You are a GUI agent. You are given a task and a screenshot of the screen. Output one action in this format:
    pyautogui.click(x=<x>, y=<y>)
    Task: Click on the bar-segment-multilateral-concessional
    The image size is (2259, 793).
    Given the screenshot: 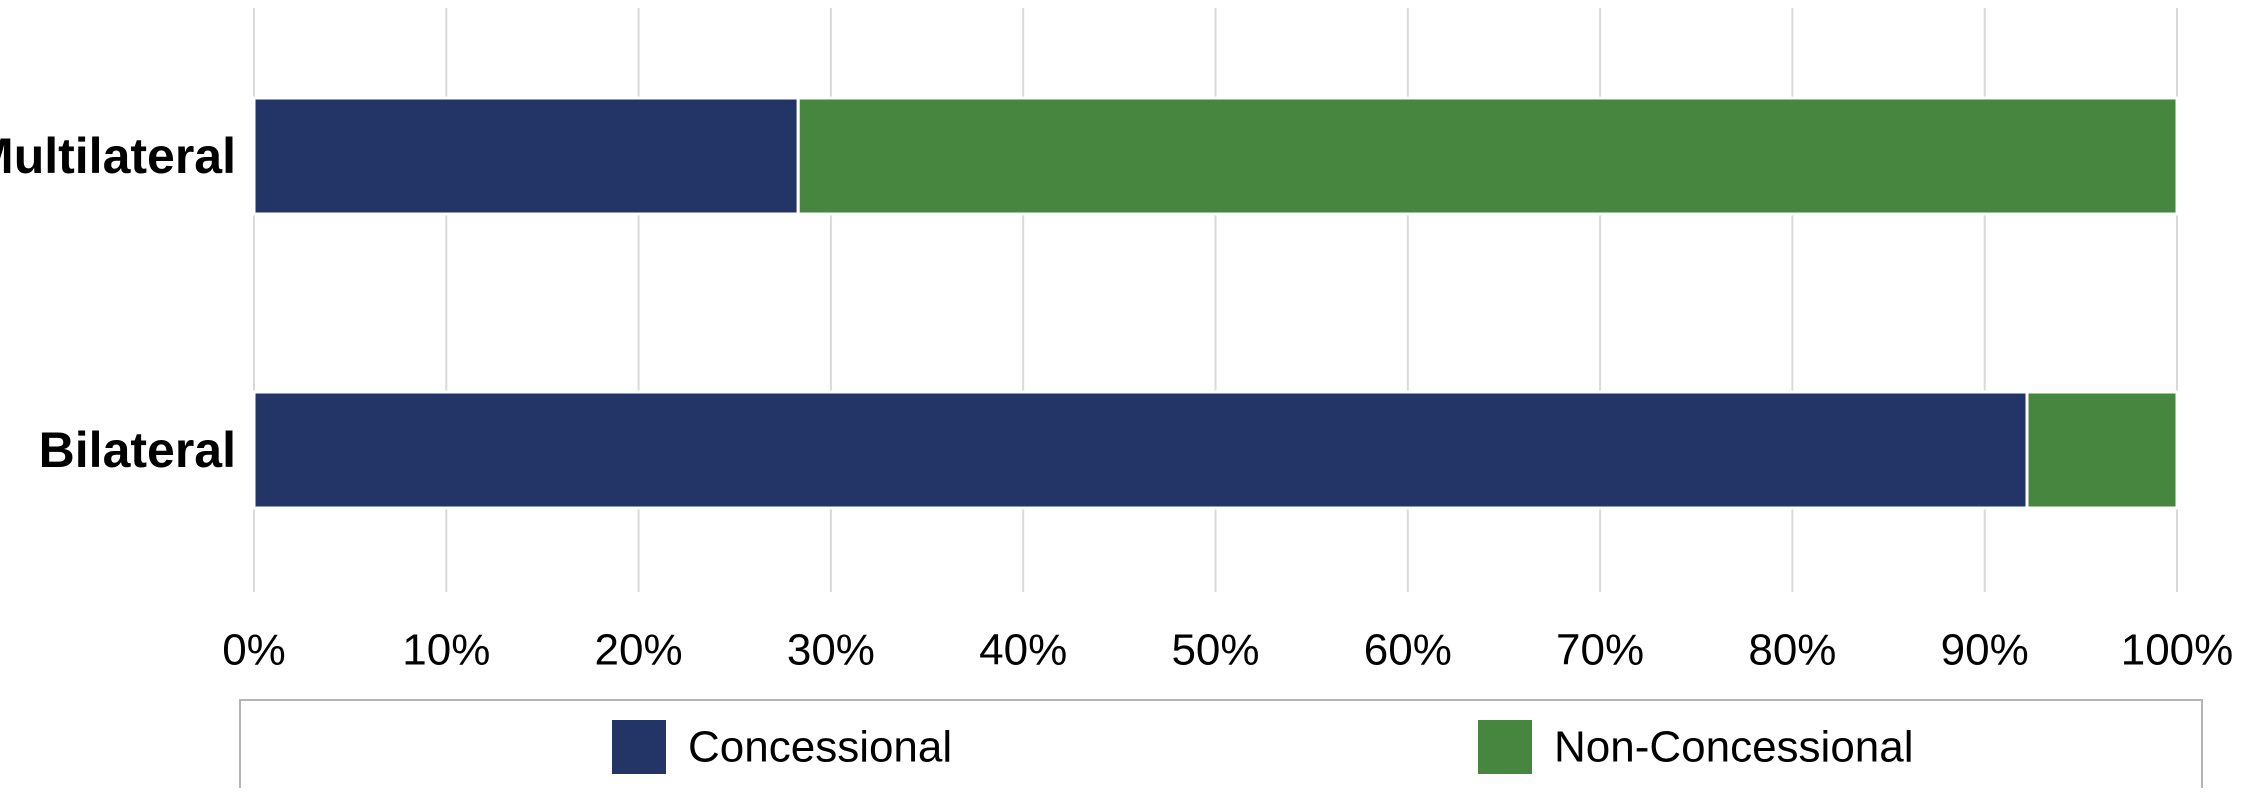 What is the action you would take?
    pyautogui.click(x=526, y=156)
    